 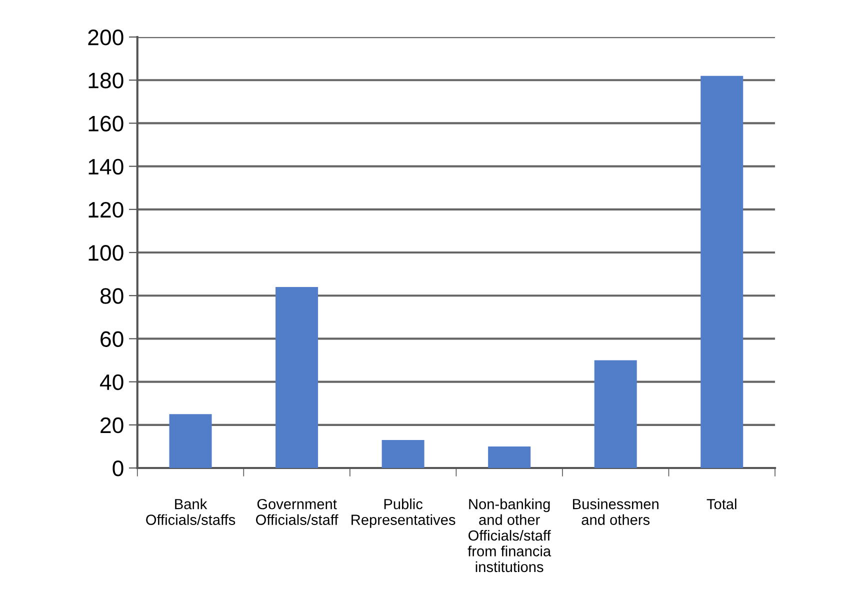 What do you see at coordinates (106, 80) in the screenshot?
I see `y-tick-label: 180` at bounding box center [106, 80].